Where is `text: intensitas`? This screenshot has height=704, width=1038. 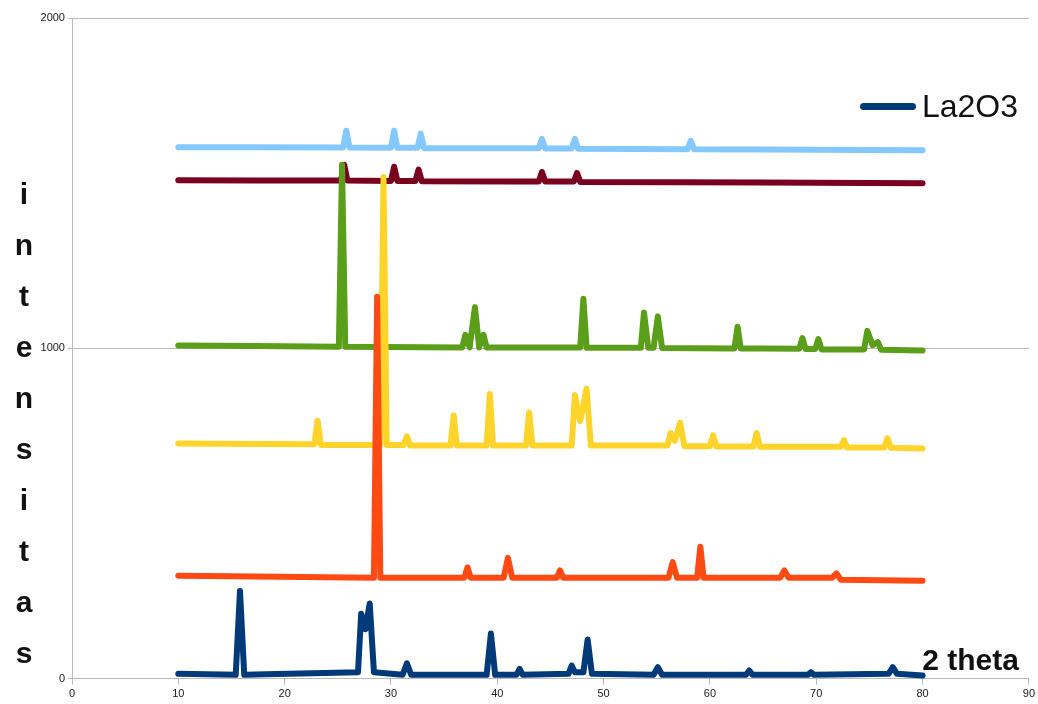
text: intensitas is located at coordinates (24, 423).